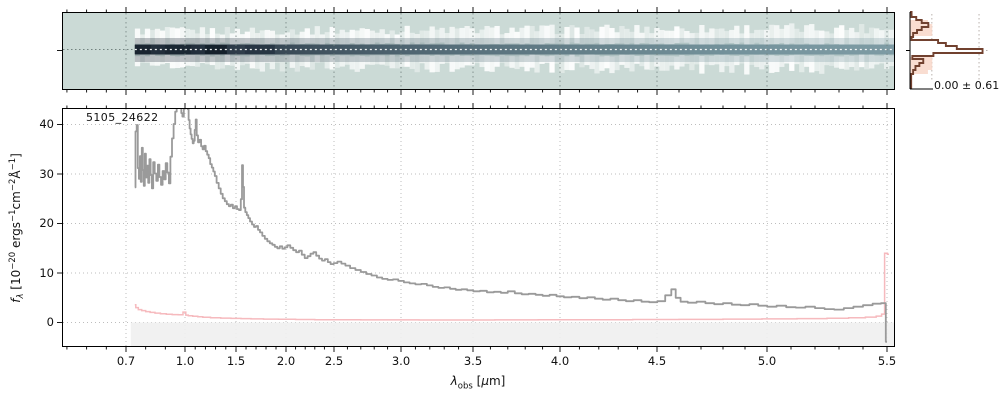 The height and width of the screenshot is (400, 1000). What do you see at coordinates (46, 272) in the screenshot?
I see `y-tick-label: 10` at bounding box center [46, 272].